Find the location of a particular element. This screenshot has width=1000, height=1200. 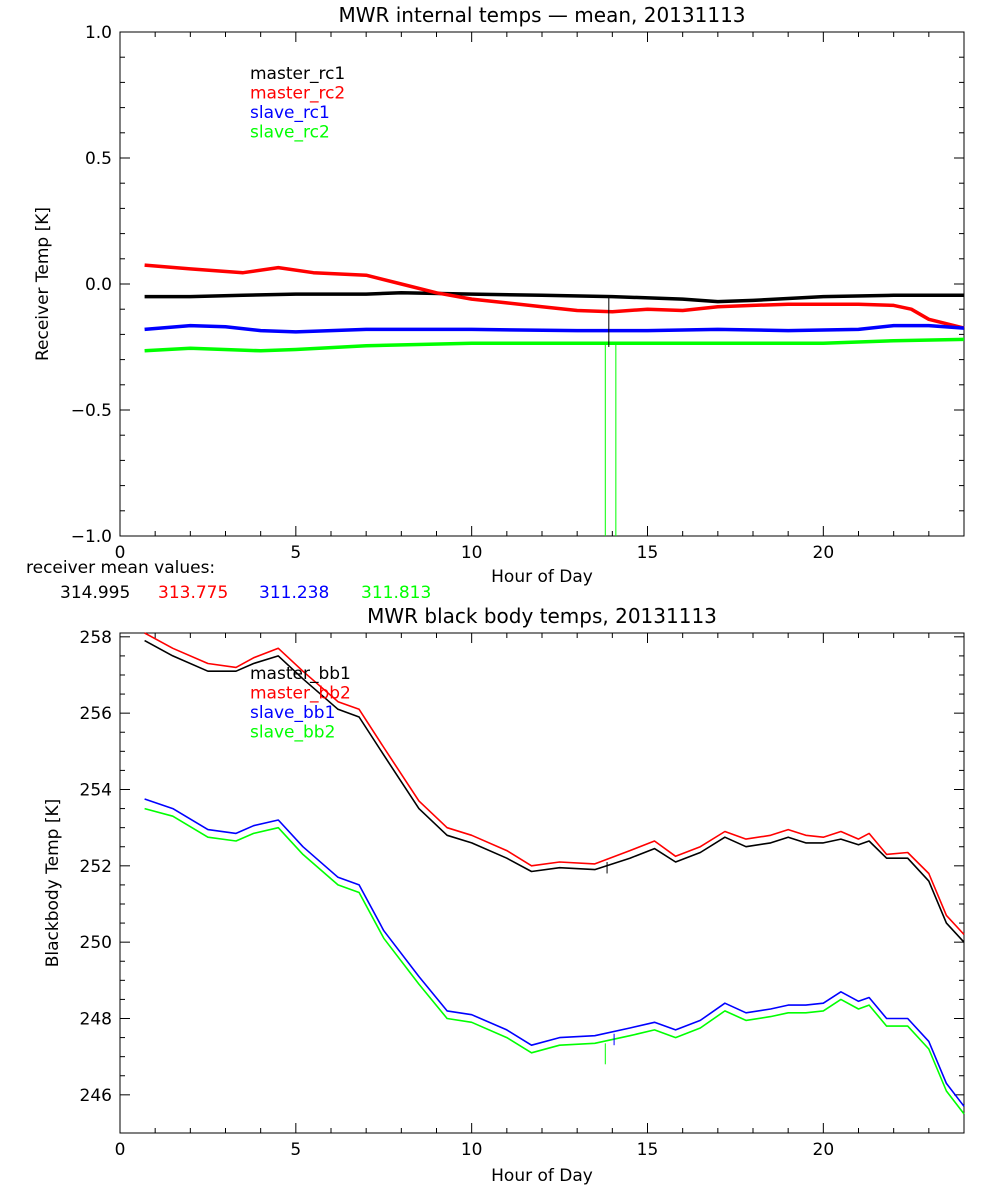

y-tick-label: 248 is located at coordinates (96, 1019).